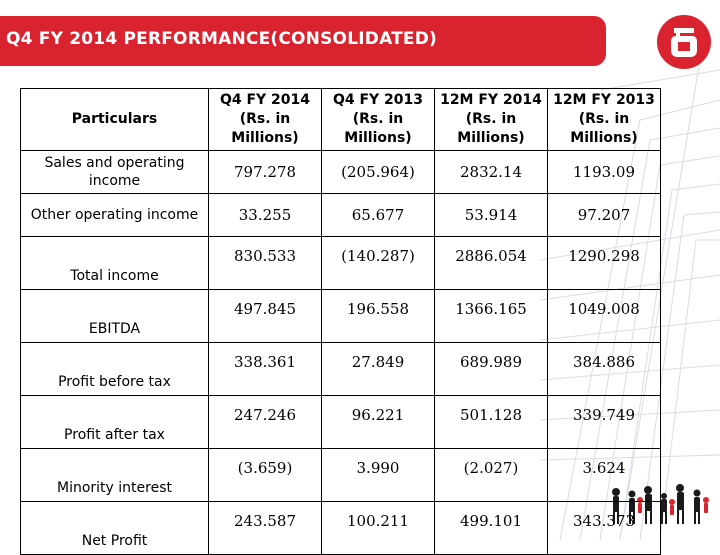 Image resolution: width=720 pixels, height=555 pixels. What do you see at coordinates (114, 172) in the screenshot?
I see `row-label: Sales and operating income` at bounding box center [114, 172].